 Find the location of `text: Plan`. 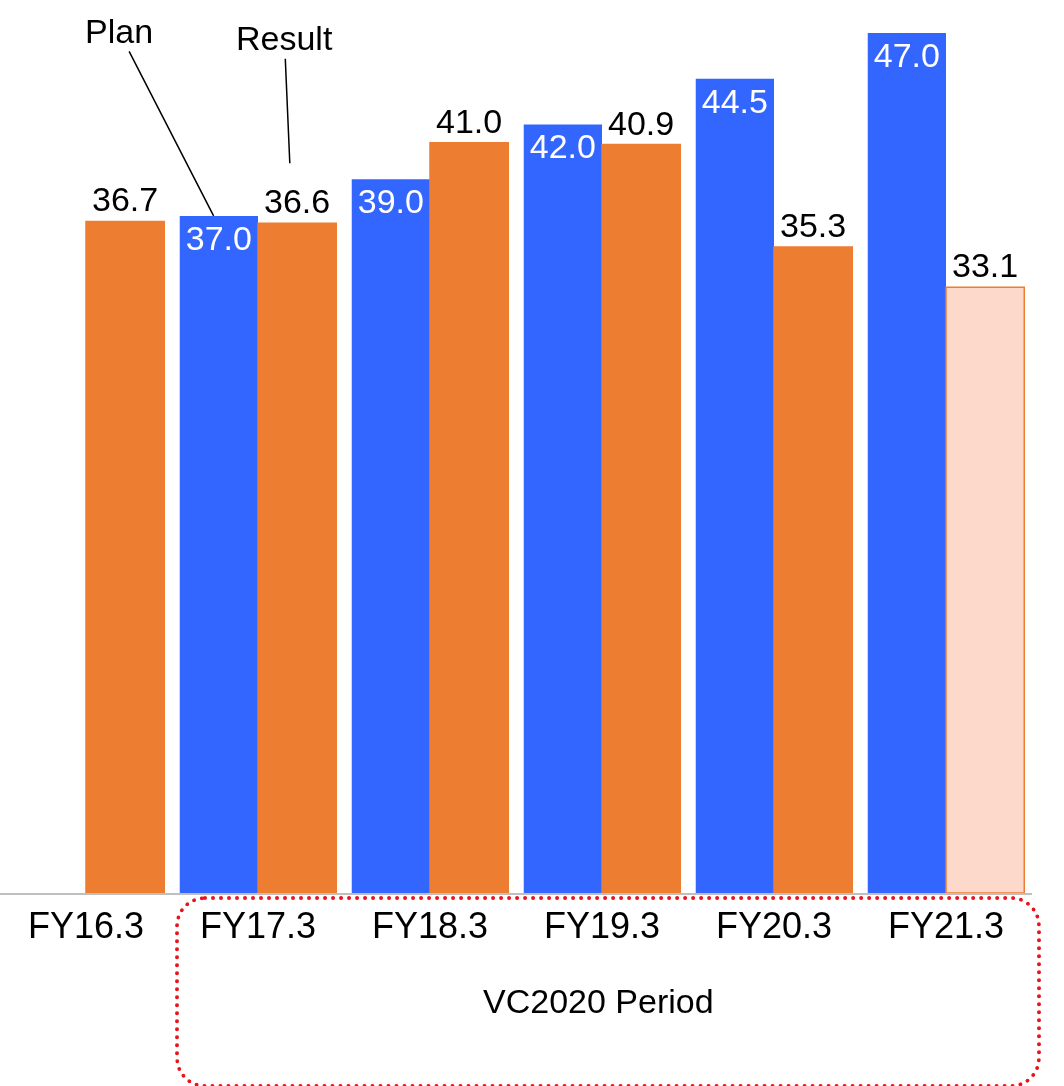

text: Plan is located at coordinates (119, 31).